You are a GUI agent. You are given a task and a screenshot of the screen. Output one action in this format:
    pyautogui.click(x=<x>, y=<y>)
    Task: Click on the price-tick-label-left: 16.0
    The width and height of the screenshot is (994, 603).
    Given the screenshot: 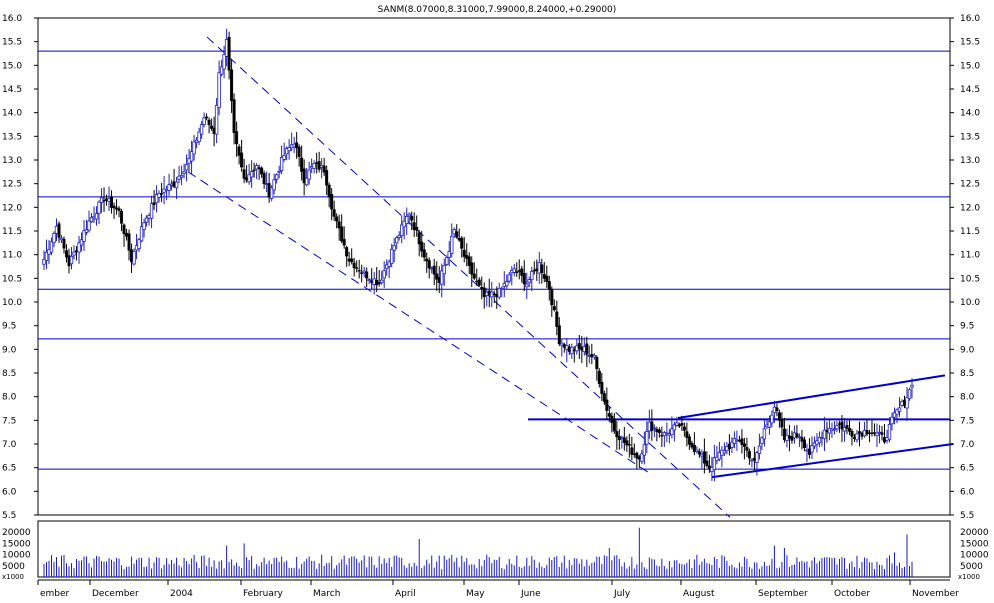 What is the action you would take?
    pyautogui.click(x=12, y=19)
    